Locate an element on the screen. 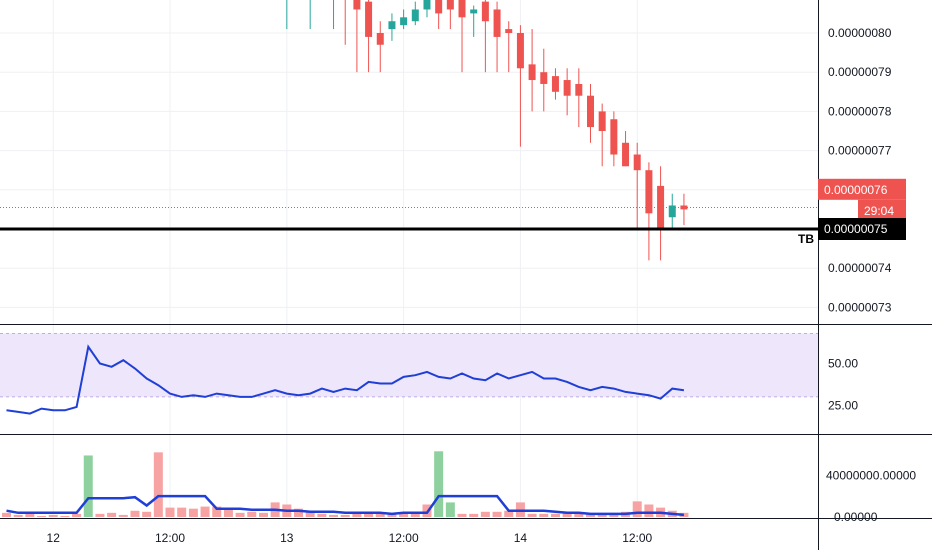 This screenshot has width=932, height=550. time-tick-label: 14 is located at coordinates (521, 538).